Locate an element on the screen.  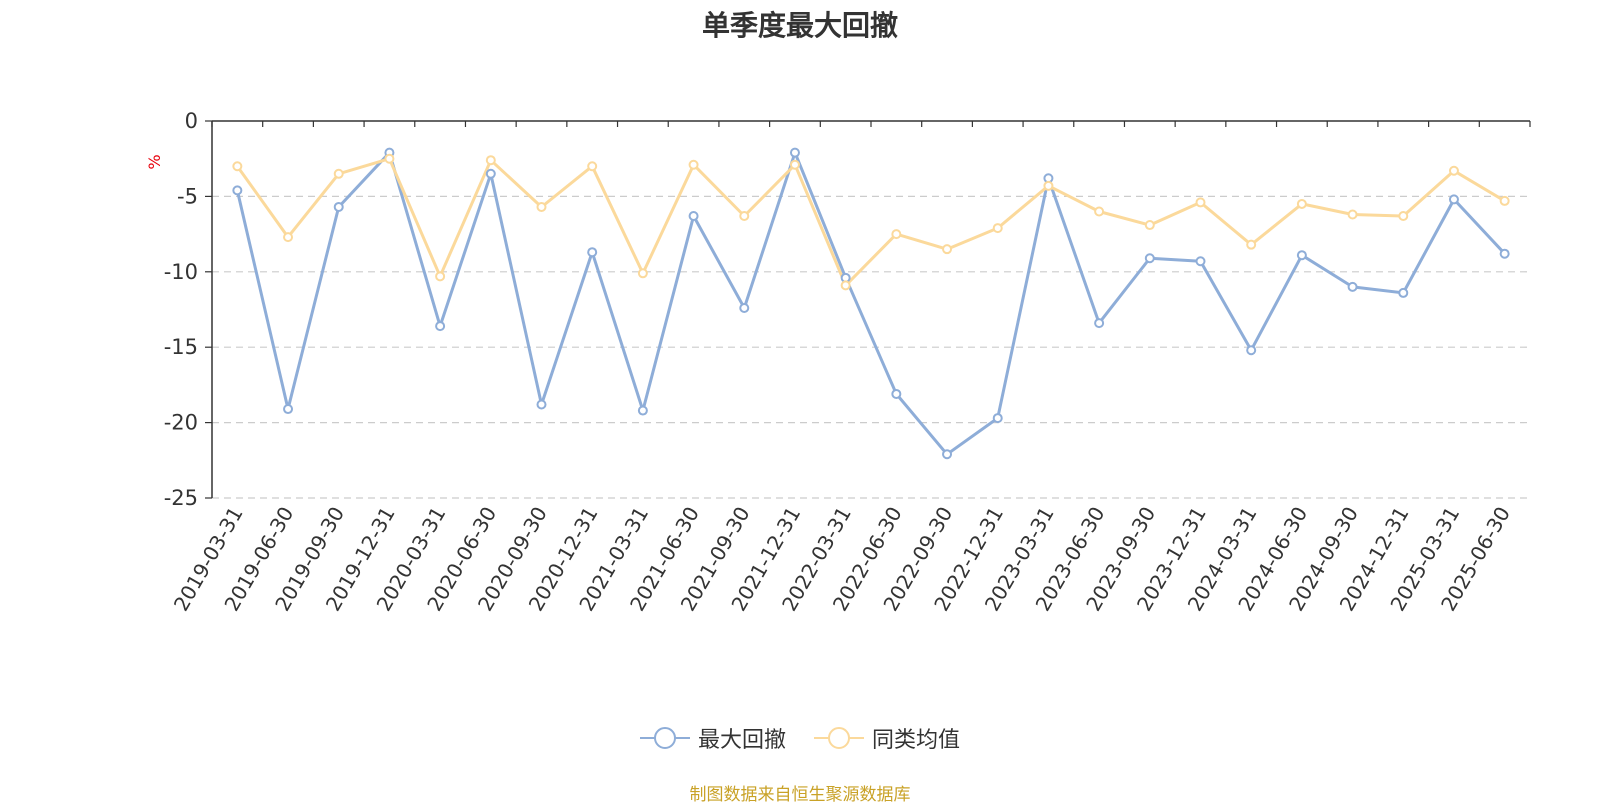
source-note: 制图数据来自恒生聚源数据库 is located at coordinates (800, 795).